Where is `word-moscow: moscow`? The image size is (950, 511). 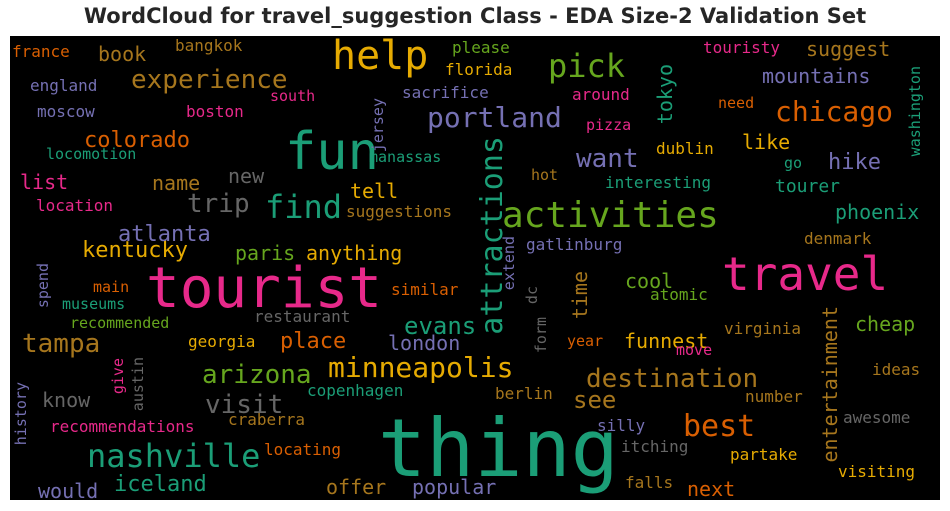
word-moscow: moscow is located at coordinates (66, 111).